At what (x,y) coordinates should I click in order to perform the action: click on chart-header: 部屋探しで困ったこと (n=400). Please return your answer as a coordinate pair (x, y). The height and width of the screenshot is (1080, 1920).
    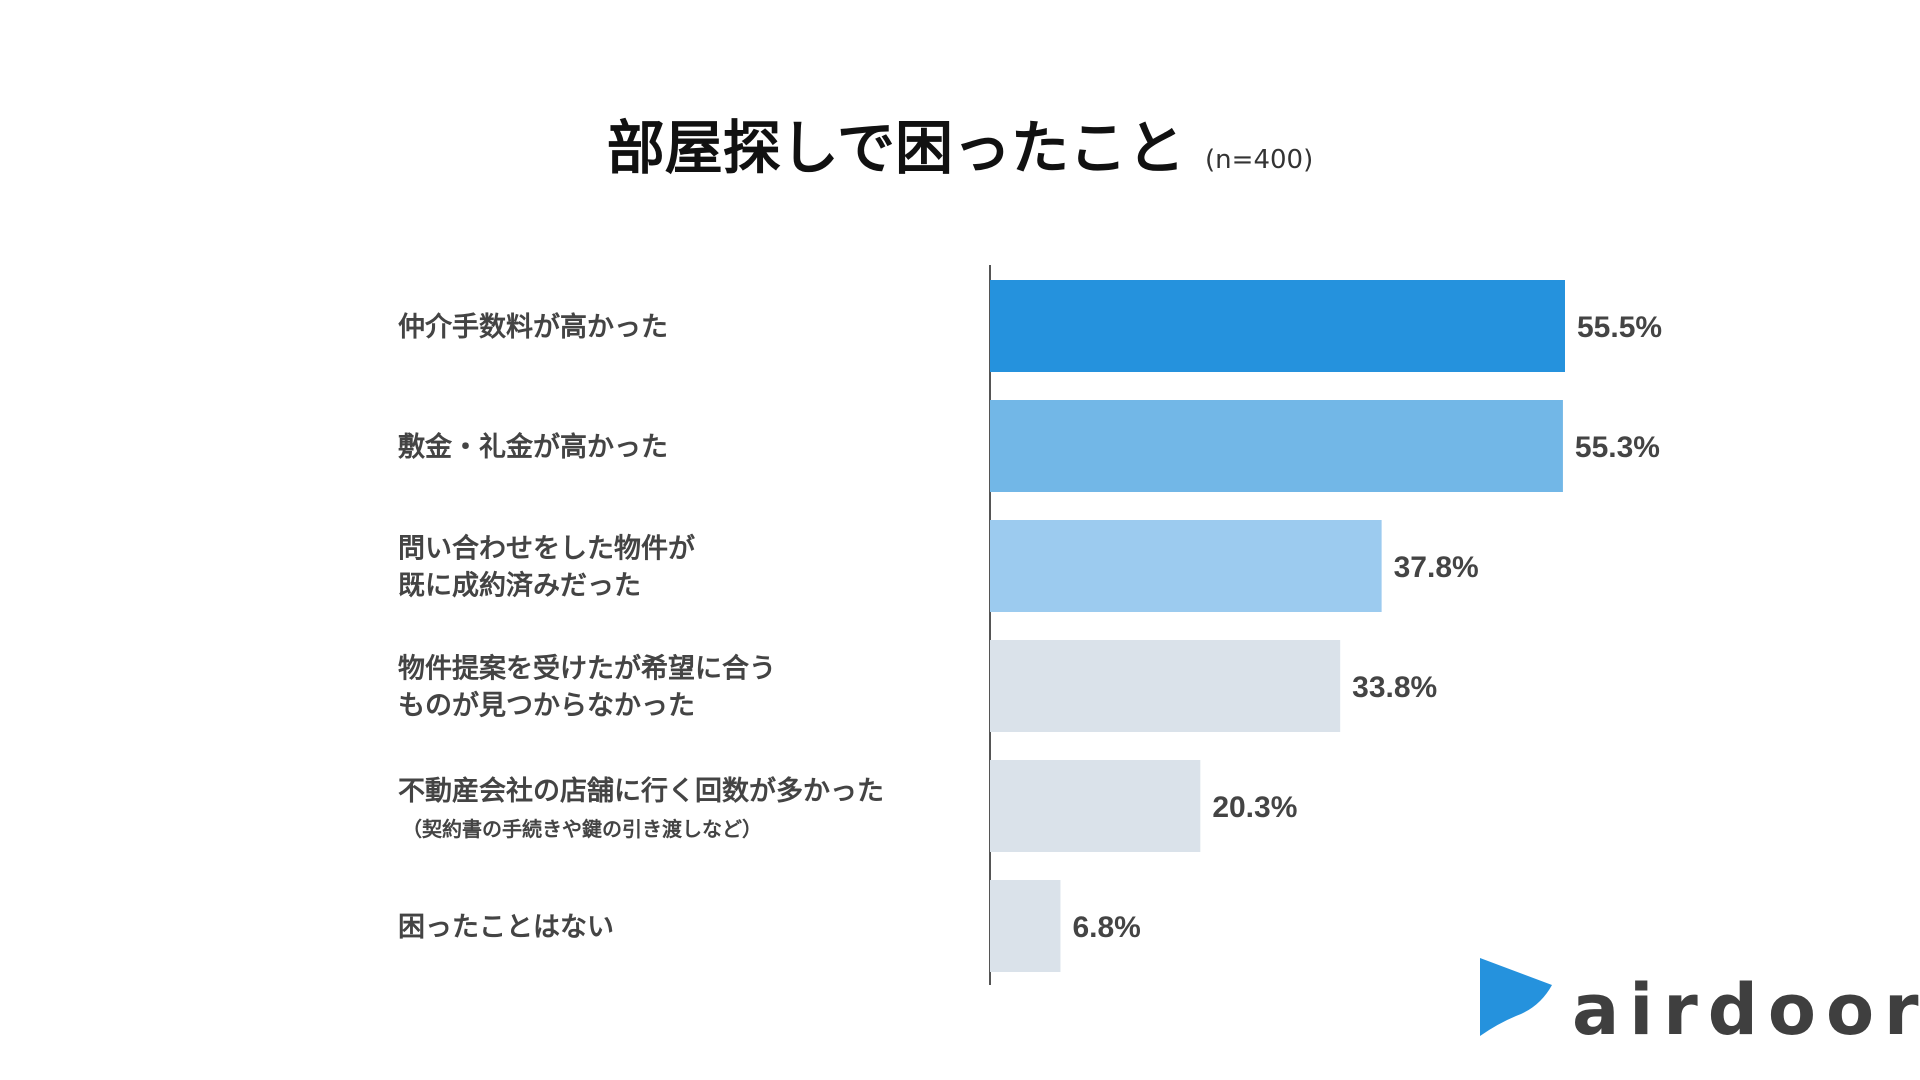
    Looking at the image, I should click on (960, 148).